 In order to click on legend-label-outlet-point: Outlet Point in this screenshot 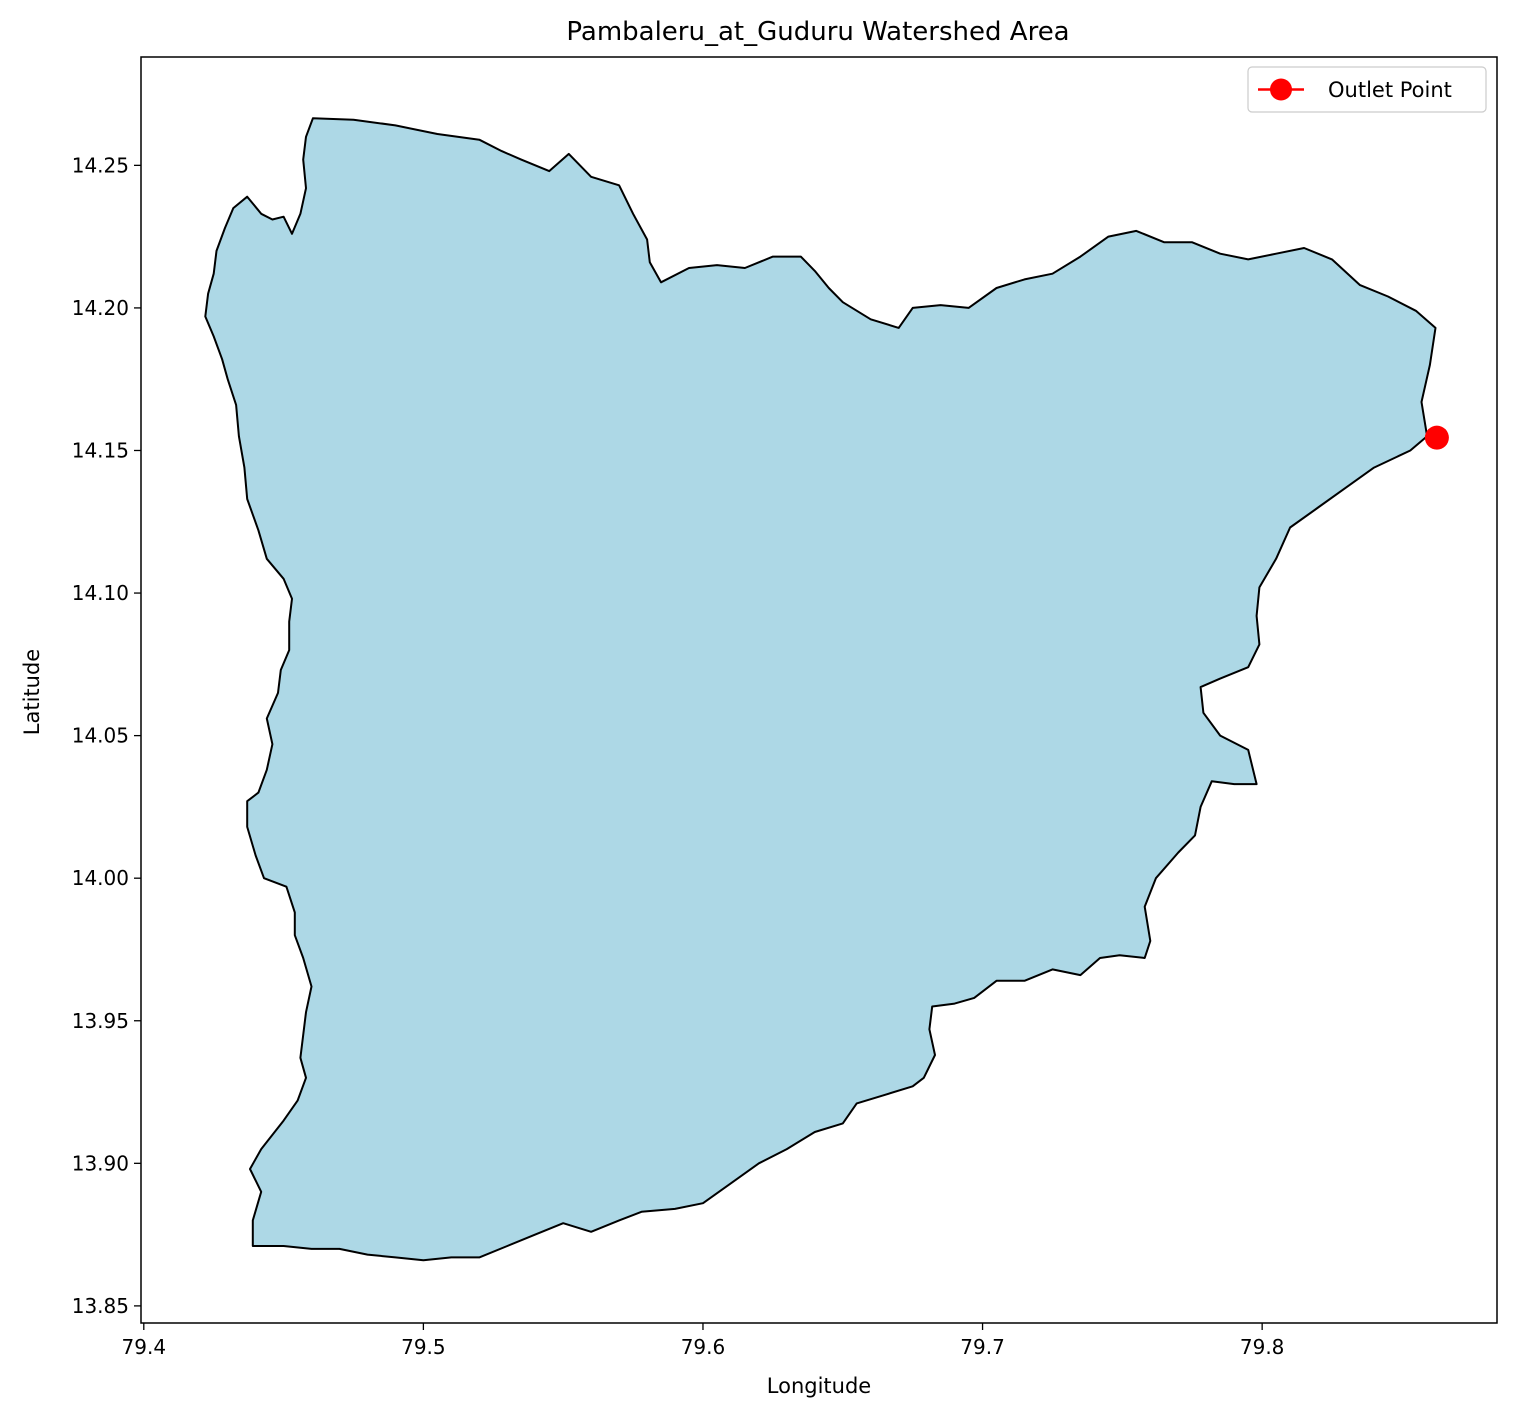, I will do `click(1390, 90)`.